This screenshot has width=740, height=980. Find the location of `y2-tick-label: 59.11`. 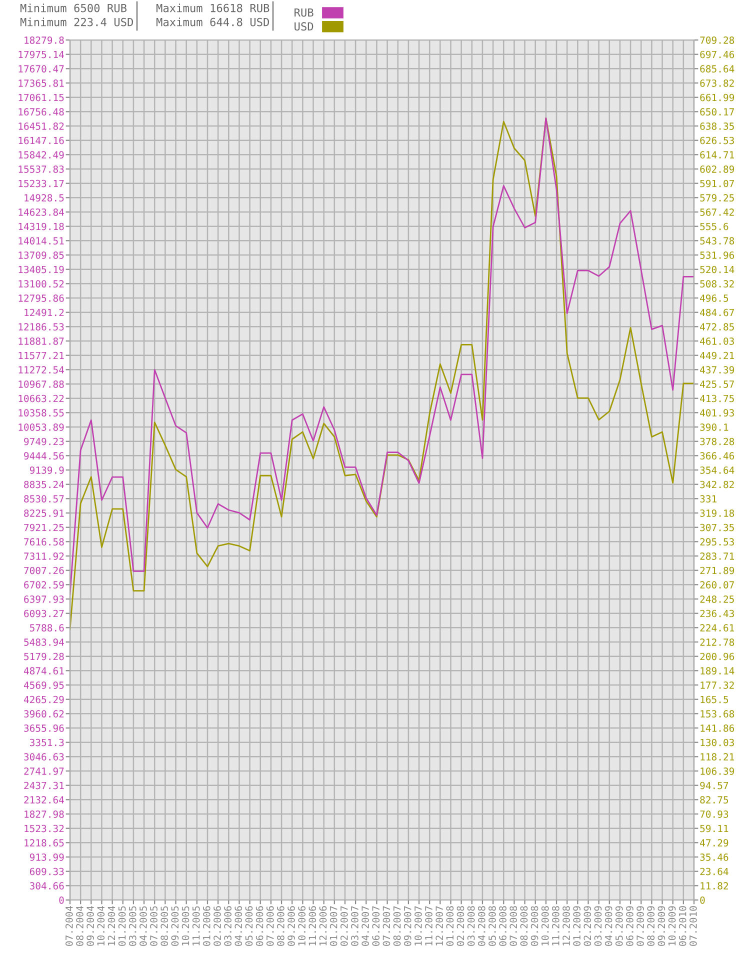

y2-tick-label: 59.11 is located at coordinates (714, 828).